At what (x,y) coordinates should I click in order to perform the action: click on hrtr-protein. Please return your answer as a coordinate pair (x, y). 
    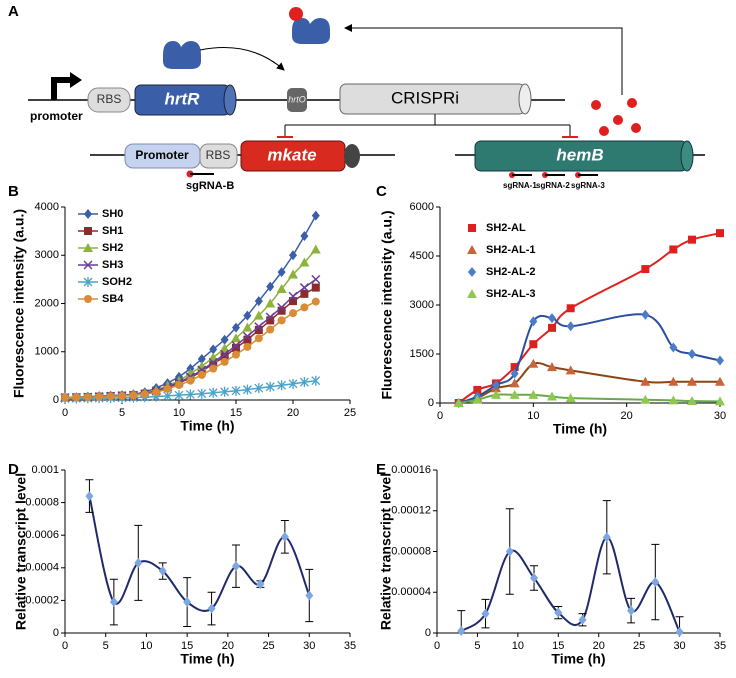
    Looking at the image, I should click on (182, 55).